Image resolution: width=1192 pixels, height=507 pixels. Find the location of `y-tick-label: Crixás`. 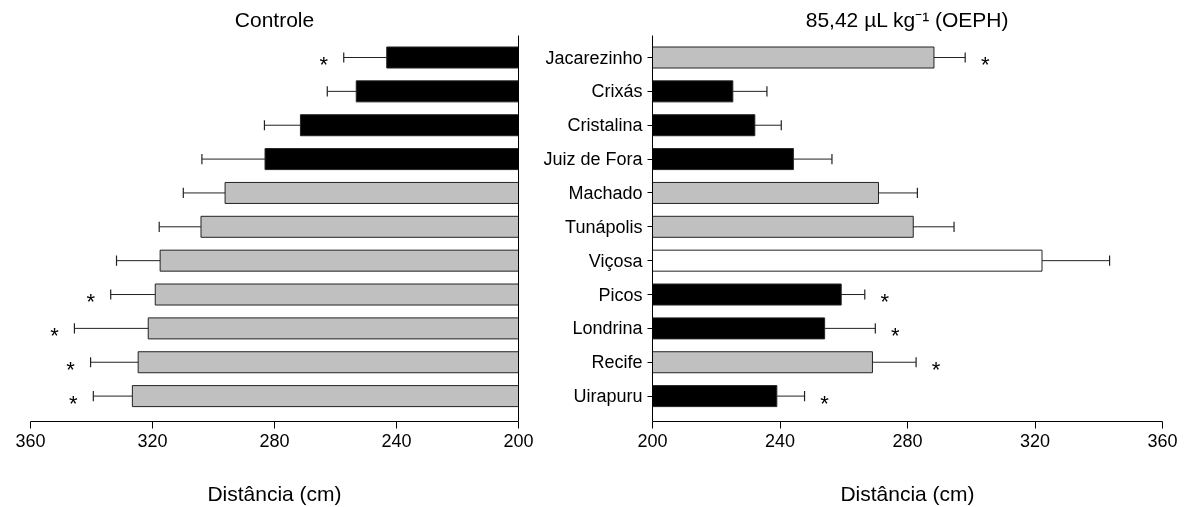

y-tick-label: Crixás is located at coordinates (617, 91).